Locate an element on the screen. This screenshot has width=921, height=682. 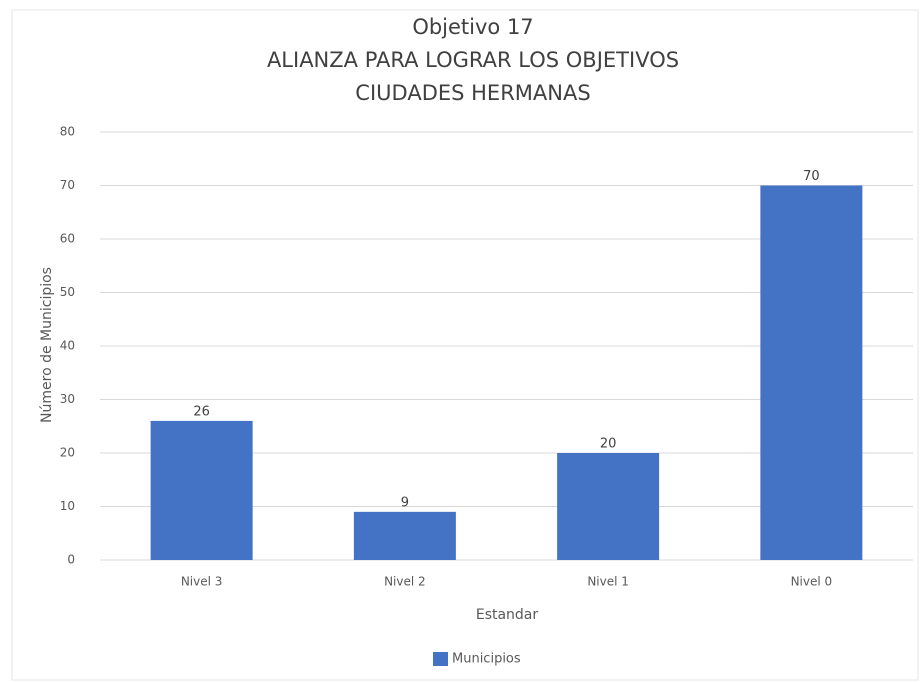
y-tick-label: 0 is located at coordinates (71, 560).